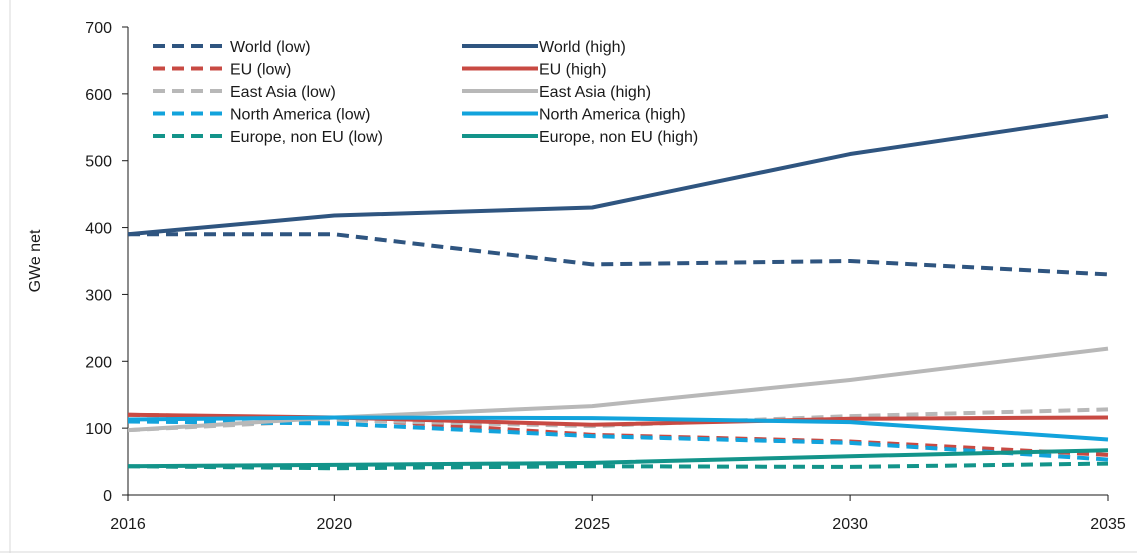  What do you see at coordinates (107, 496) in the screenshot?
I see `y-tick-label: 0` at bounding box center [107, 496].